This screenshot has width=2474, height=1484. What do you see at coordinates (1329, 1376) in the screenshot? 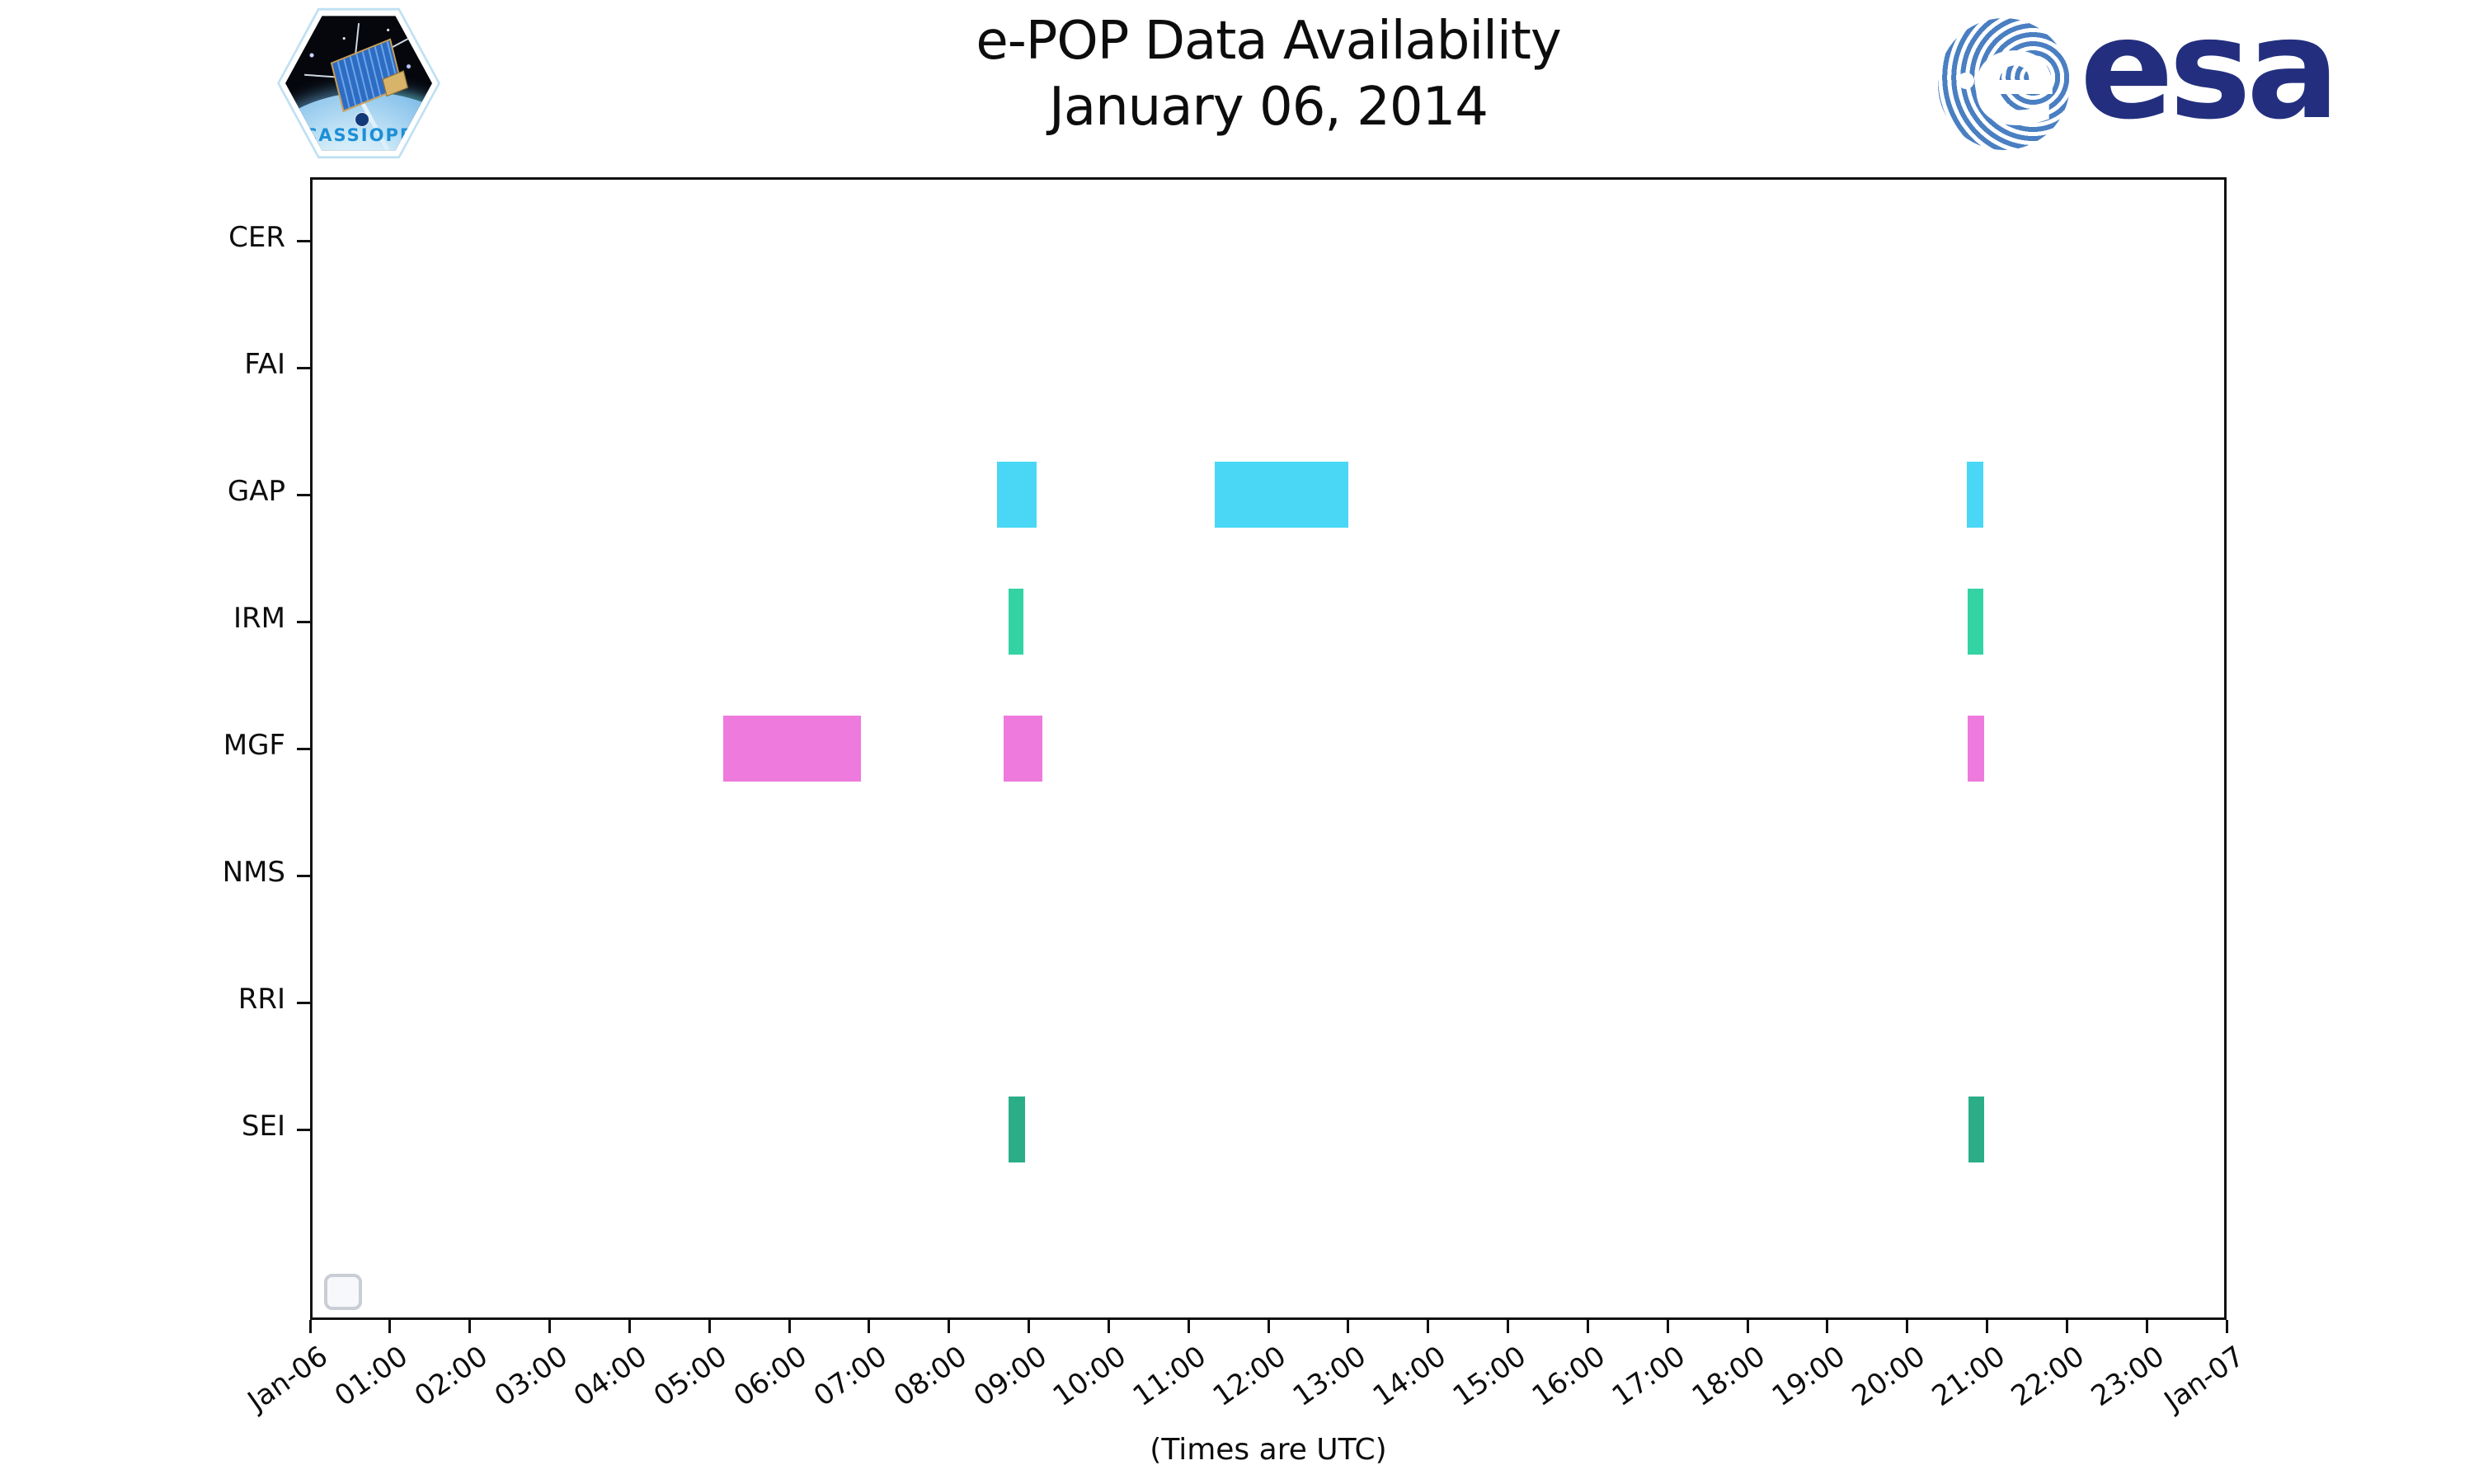
I see `x-tick-label: 13:00` at bounding box center [1329, 1376].